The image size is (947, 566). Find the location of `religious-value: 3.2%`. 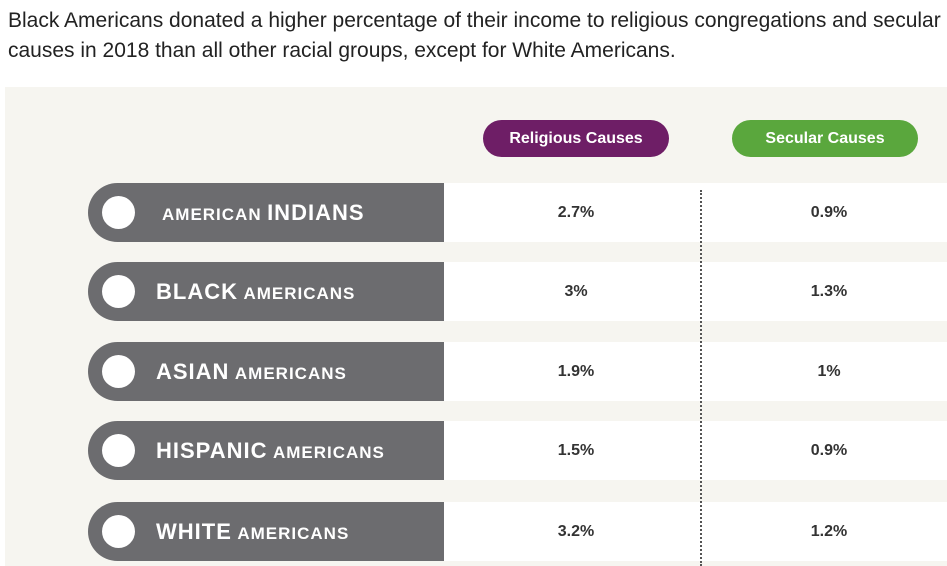

religious-value: 3.2% is located at coordinates (576, 531).